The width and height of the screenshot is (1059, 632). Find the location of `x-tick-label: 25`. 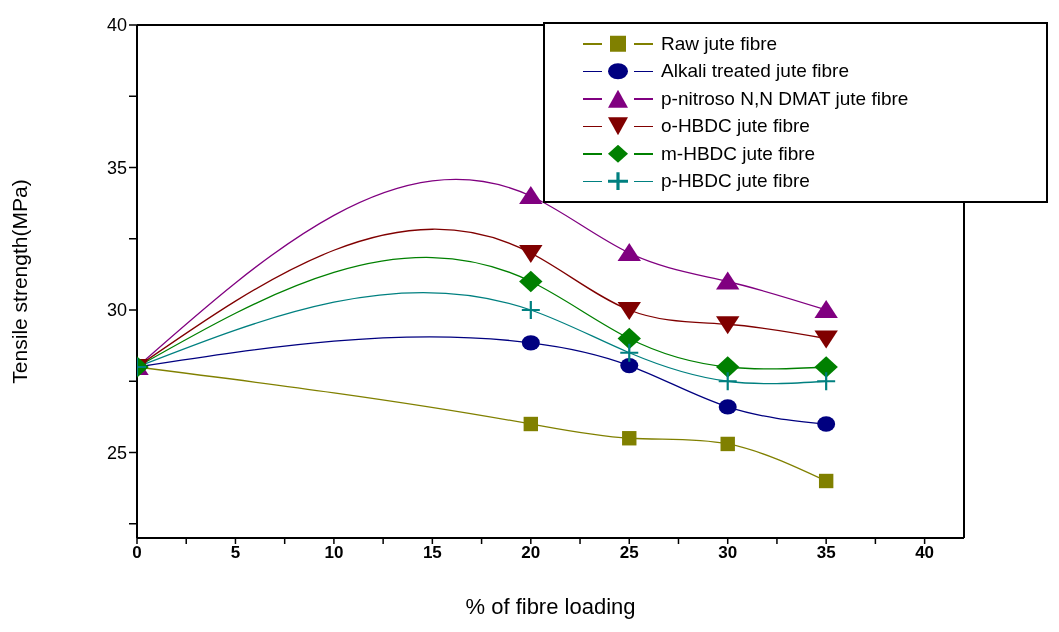

x-tick-label: 25 is located at coordinates (629, 553).